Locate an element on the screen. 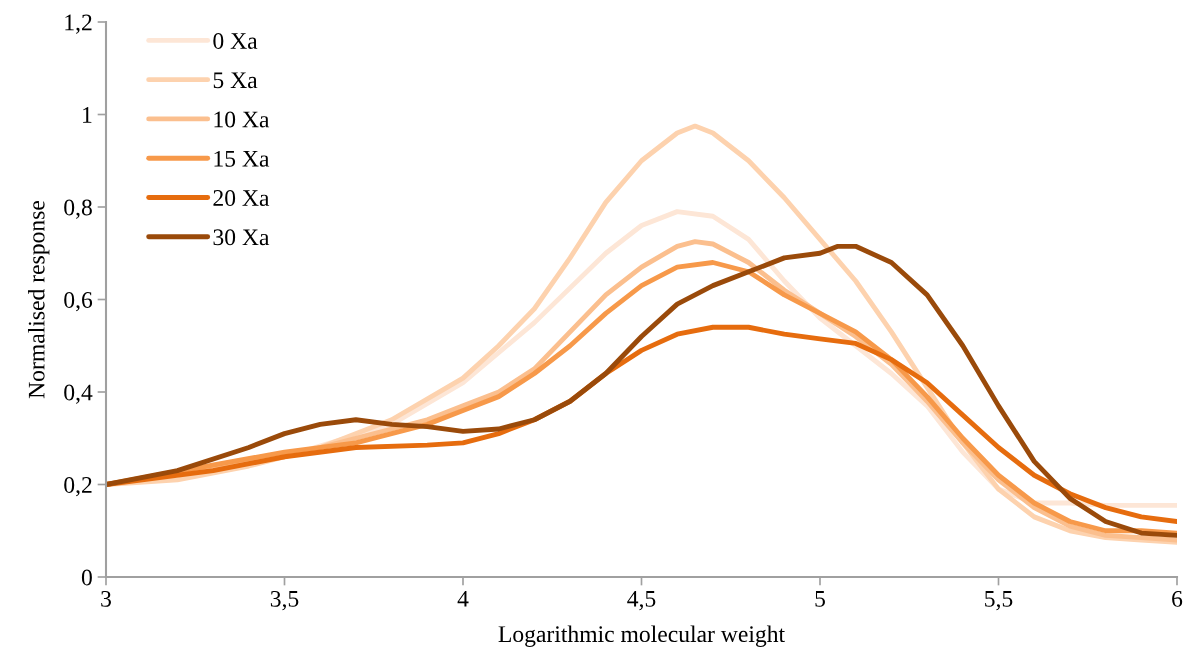 The height and width of the screenshot is (665, 1188). legend-label: 10 Xa is located at coordinates (242, 119).